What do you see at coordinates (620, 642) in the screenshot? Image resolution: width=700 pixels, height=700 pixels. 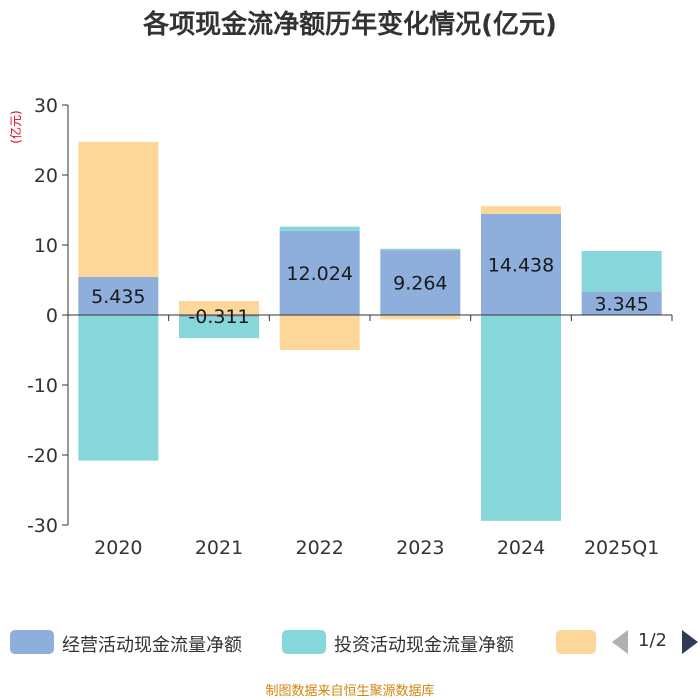 I see `legend-prev-page-icon` at bounding box center [620, 642].